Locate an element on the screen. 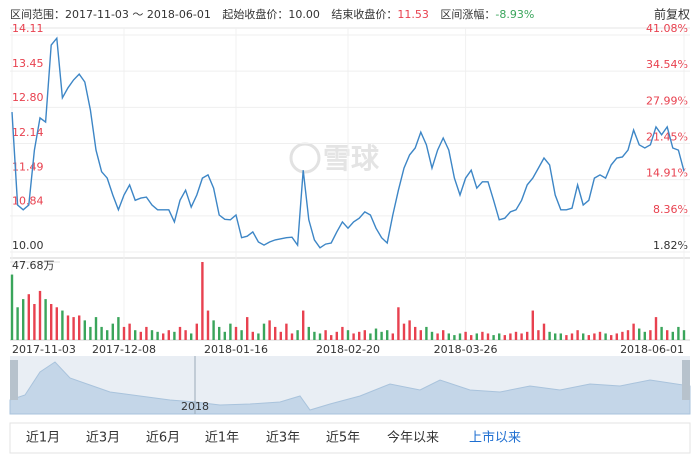  navigator-area is located at coordinates (350, 388).